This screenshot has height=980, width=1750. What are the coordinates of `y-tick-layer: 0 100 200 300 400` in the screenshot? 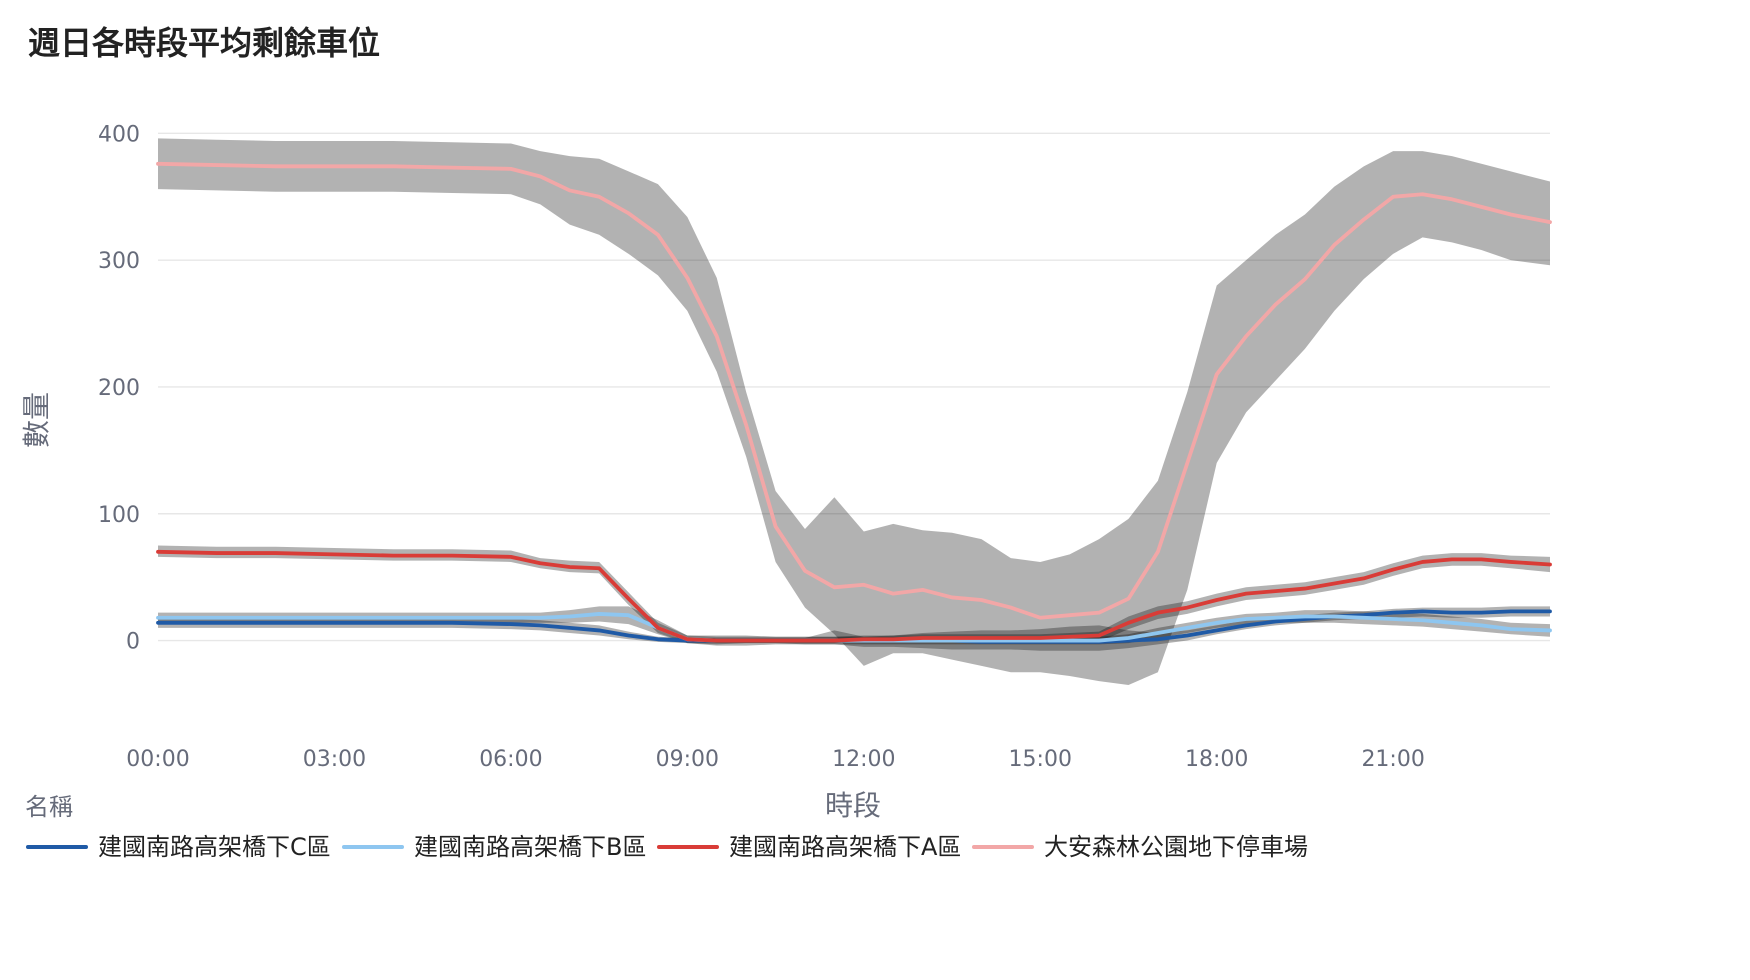 It's located at (119, 388).